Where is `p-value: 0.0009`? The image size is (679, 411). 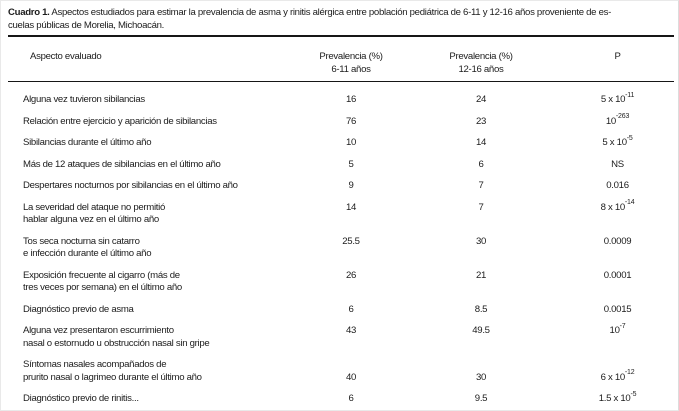
p-value: 0.0009 is located at coordinates (617, 242).